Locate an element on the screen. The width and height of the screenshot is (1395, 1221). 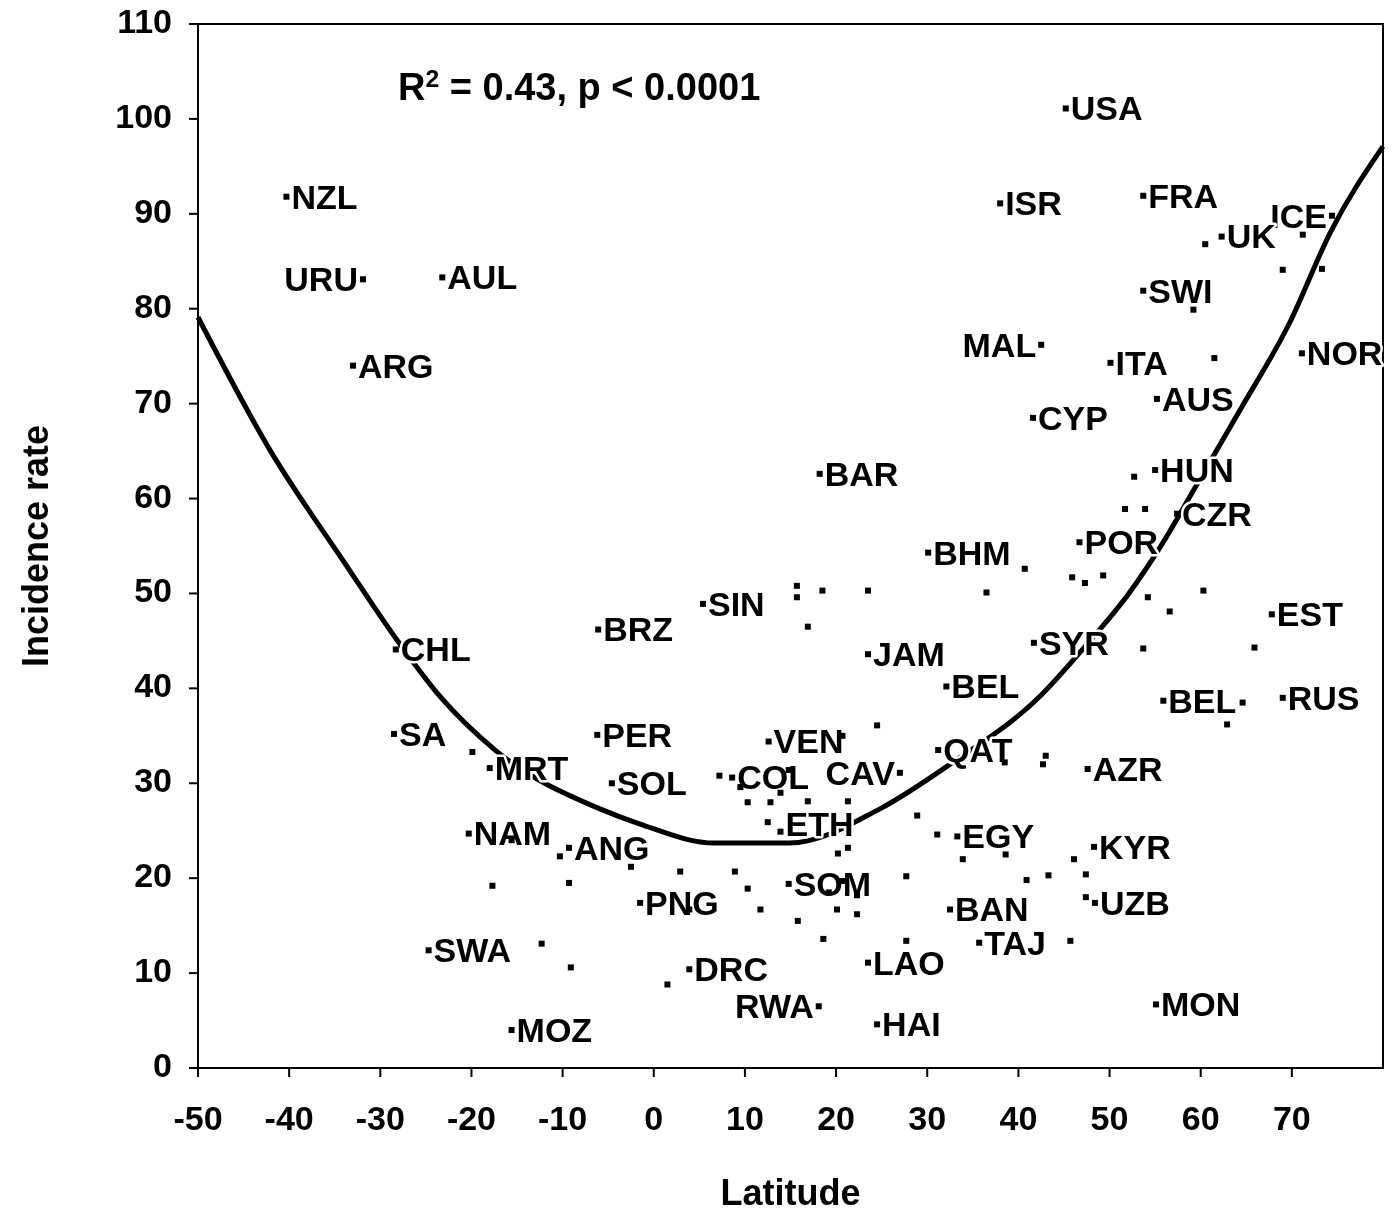
y-tick-label: 50 is located at coordinates (153, 590).